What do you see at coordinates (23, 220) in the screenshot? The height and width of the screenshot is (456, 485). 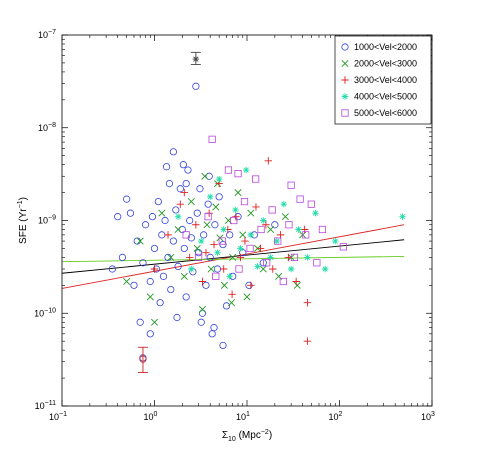 I see `y-axis-label: SFE (Yr−1)` at bounding box center [23, 220].